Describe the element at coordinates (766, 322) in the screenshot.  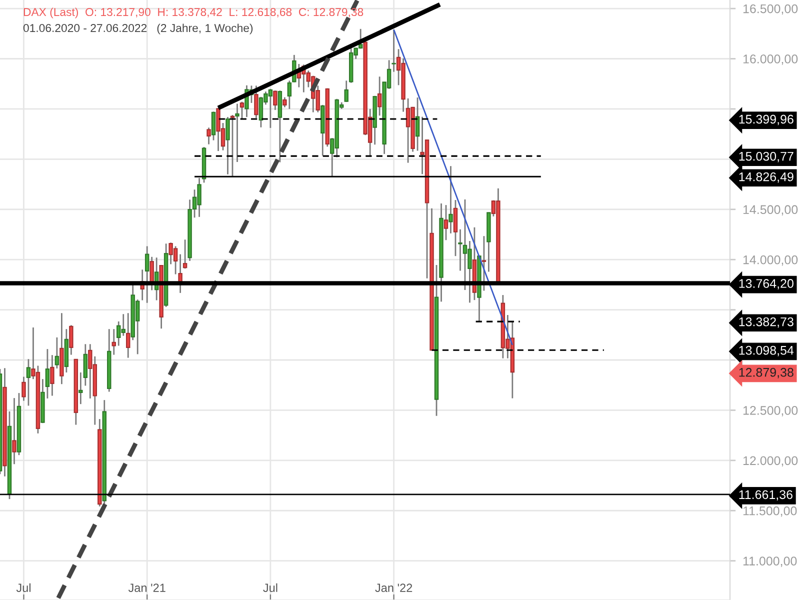
I see `y2-tick-label: 13.382,73` at that location.